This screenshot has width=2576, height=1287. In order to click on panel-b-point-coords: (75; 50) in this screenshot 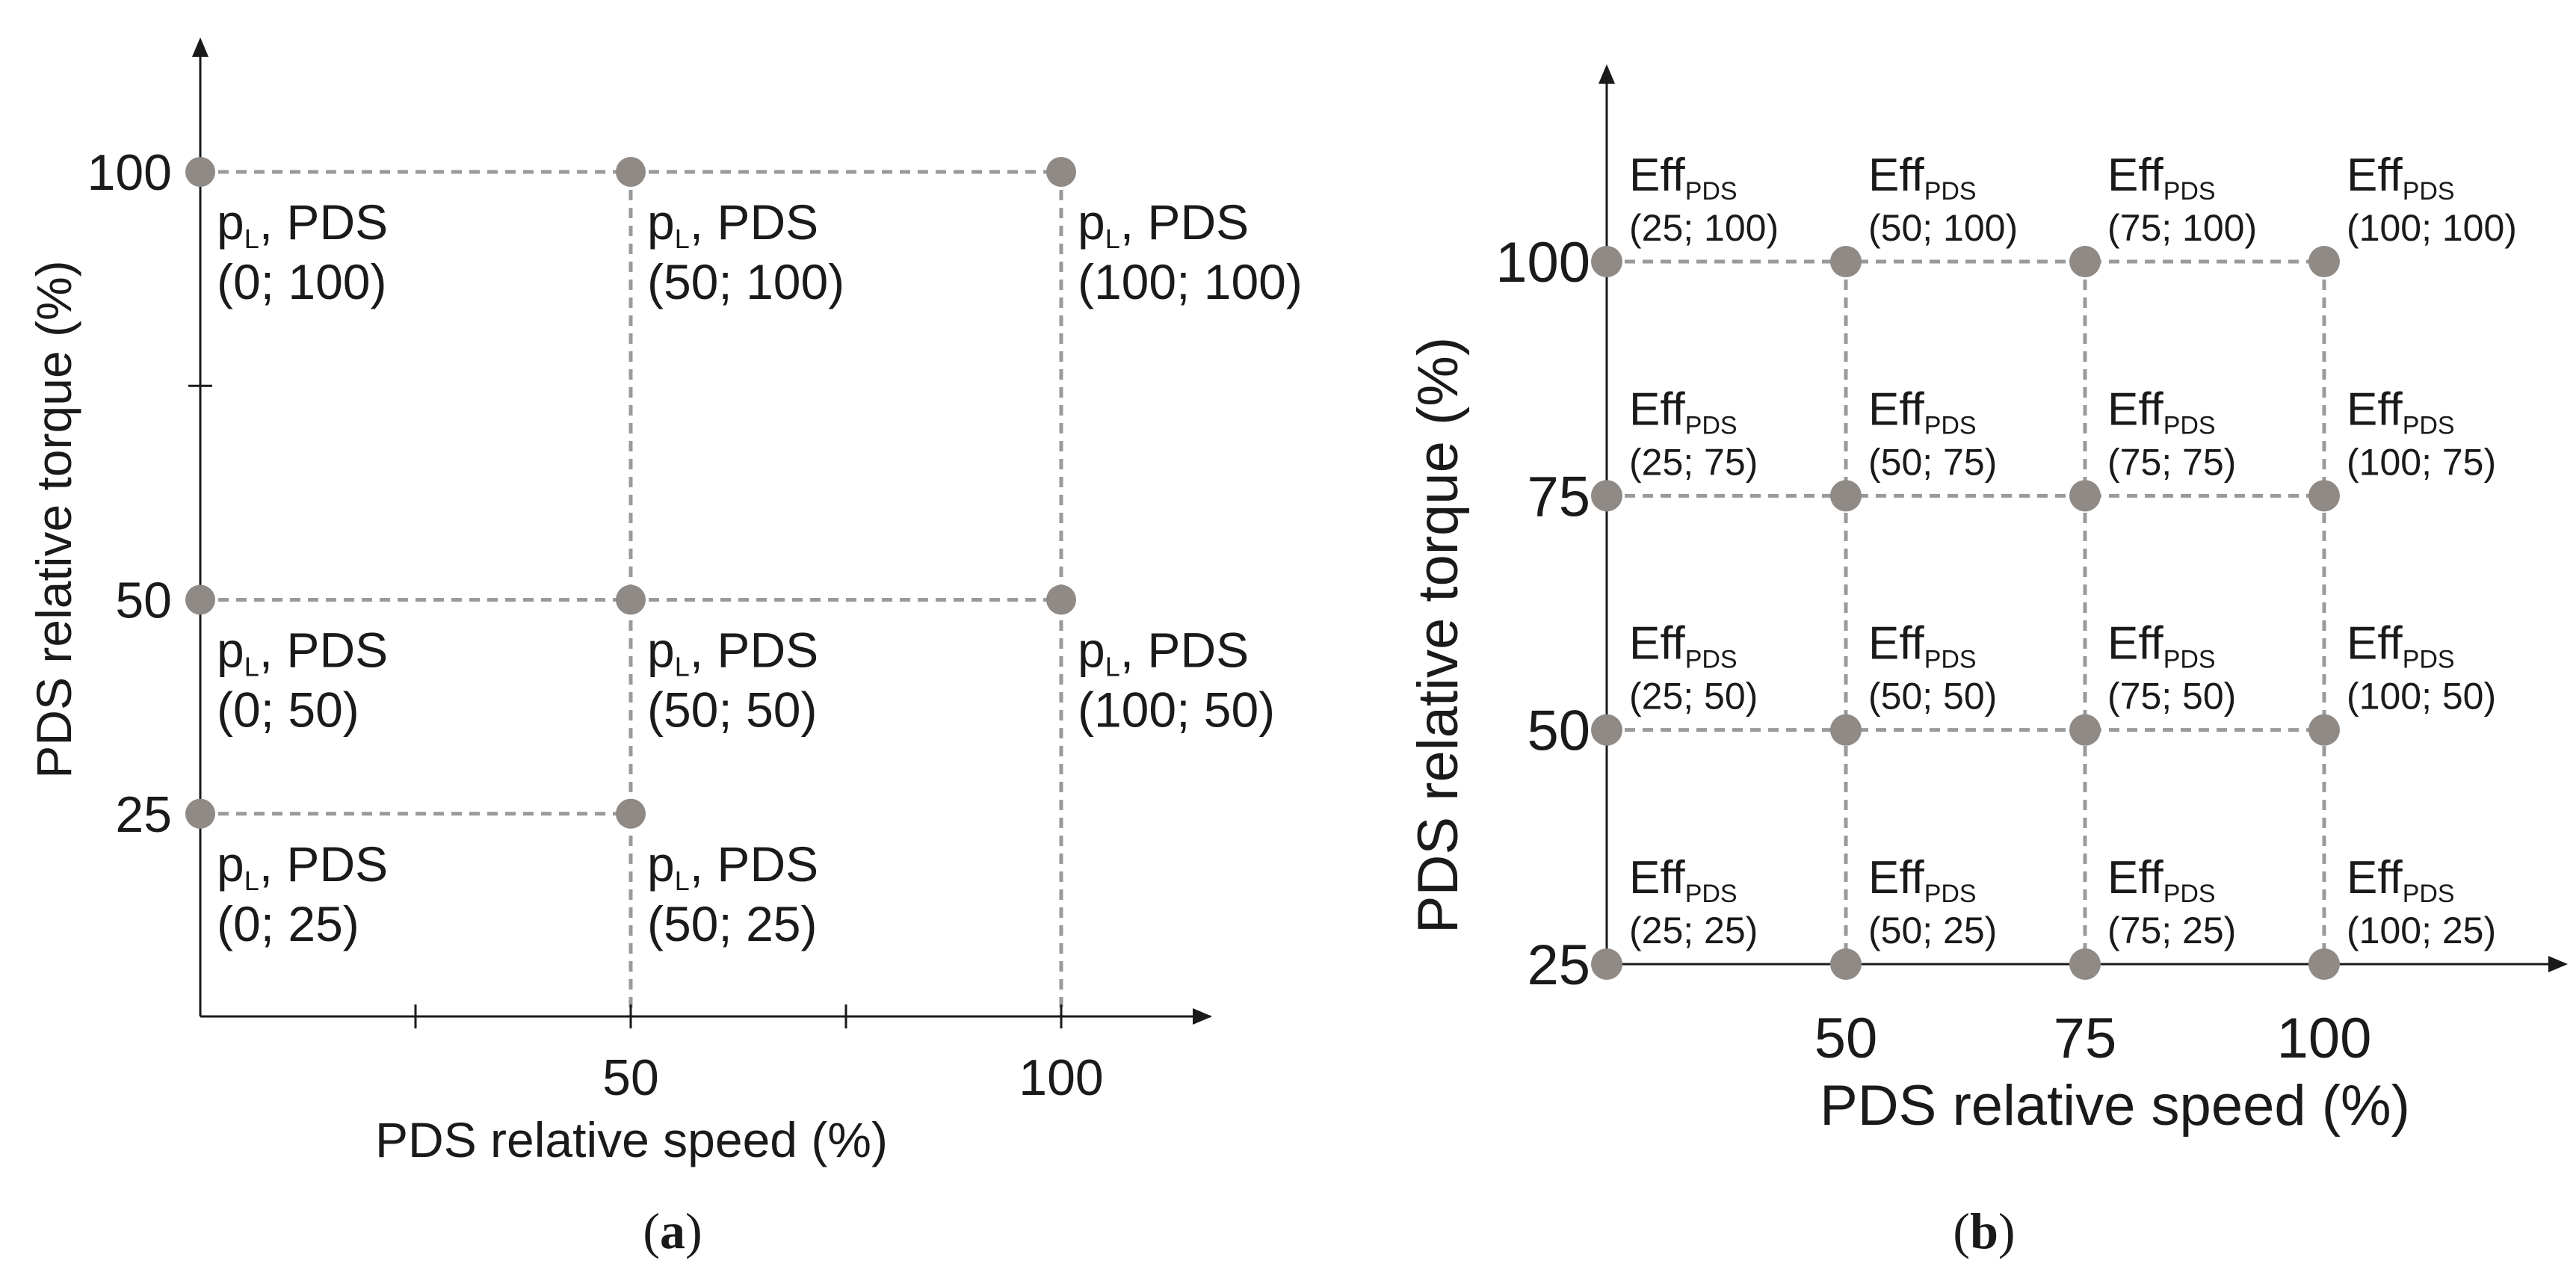, I will do `click(2171, 696)`.